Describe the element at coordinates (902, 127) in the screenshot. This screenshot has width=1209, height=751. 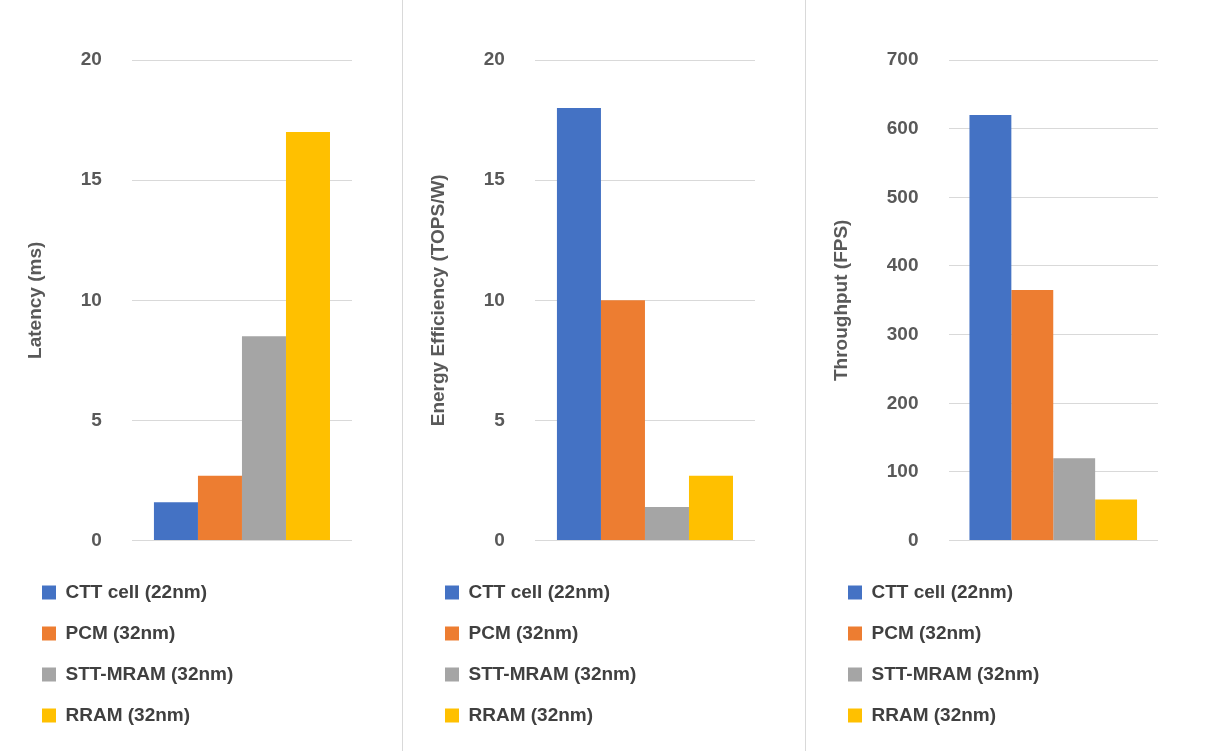
I see `y-tick-label: 600` at that location.